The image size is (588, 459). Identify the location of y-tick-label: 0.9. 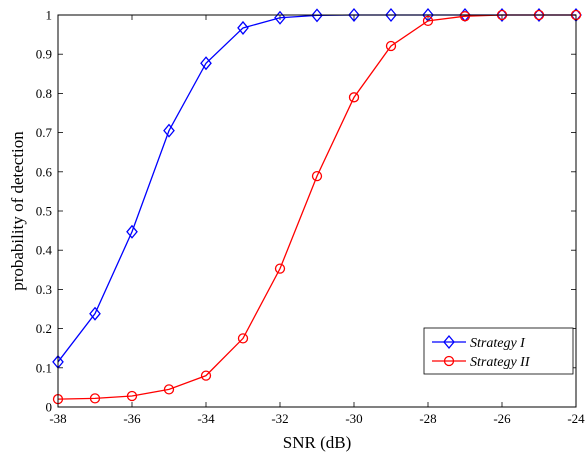
(44, 54).